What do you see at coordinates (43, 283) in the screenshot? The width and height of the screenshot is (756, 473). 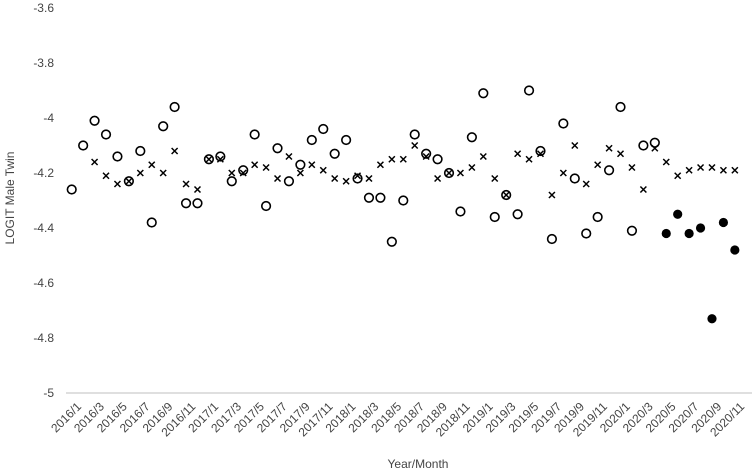 I see `y-tick-label: -4.6` at bounding box center [43, 283].